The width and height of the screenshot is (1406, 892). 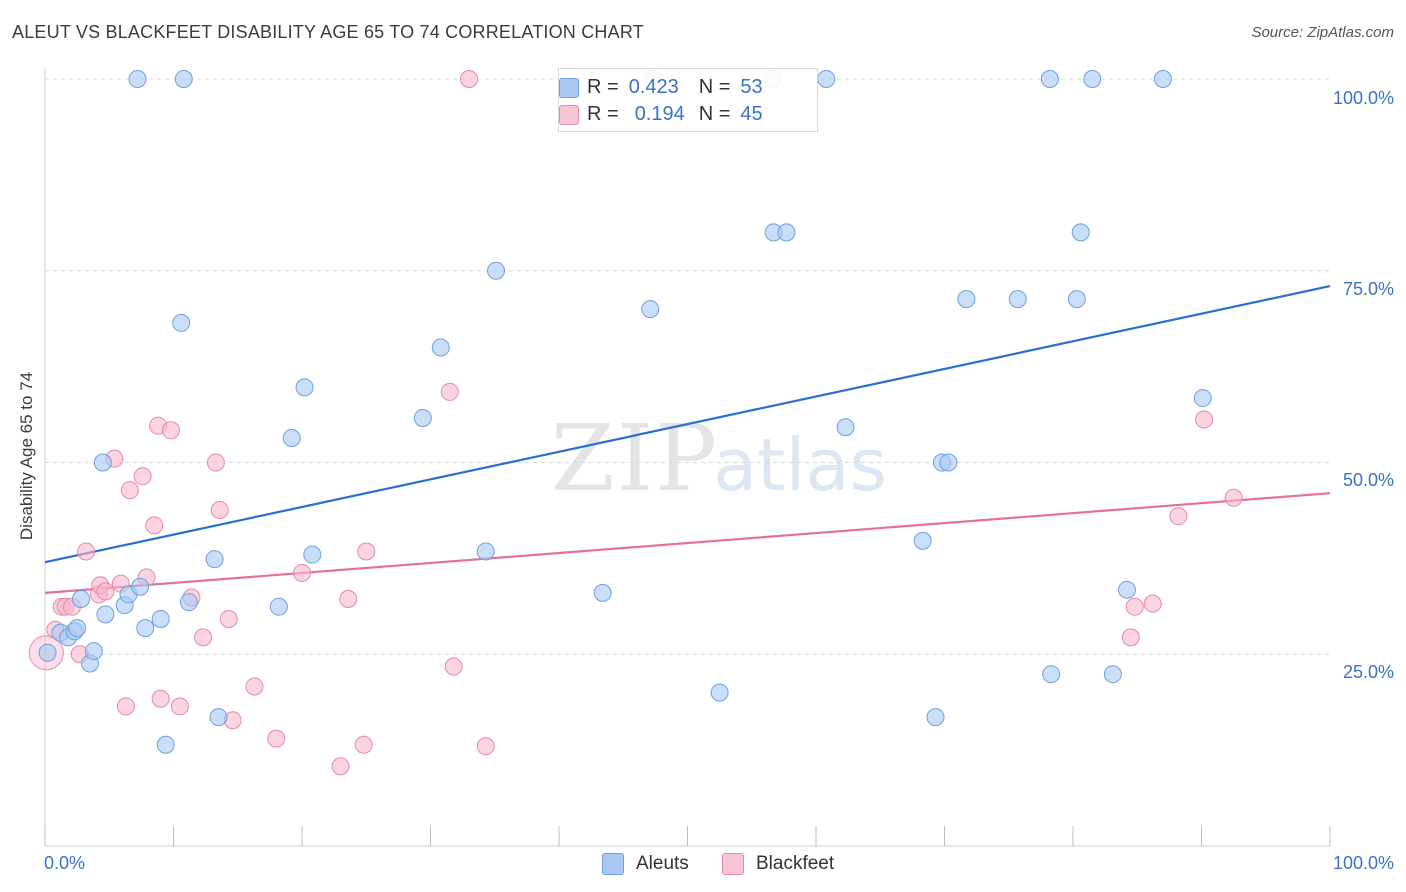 What do you see at coordinates (653, 86) in the screenshot?
I see `legend-r-value: 0.423` at bounding box center [653, 86].